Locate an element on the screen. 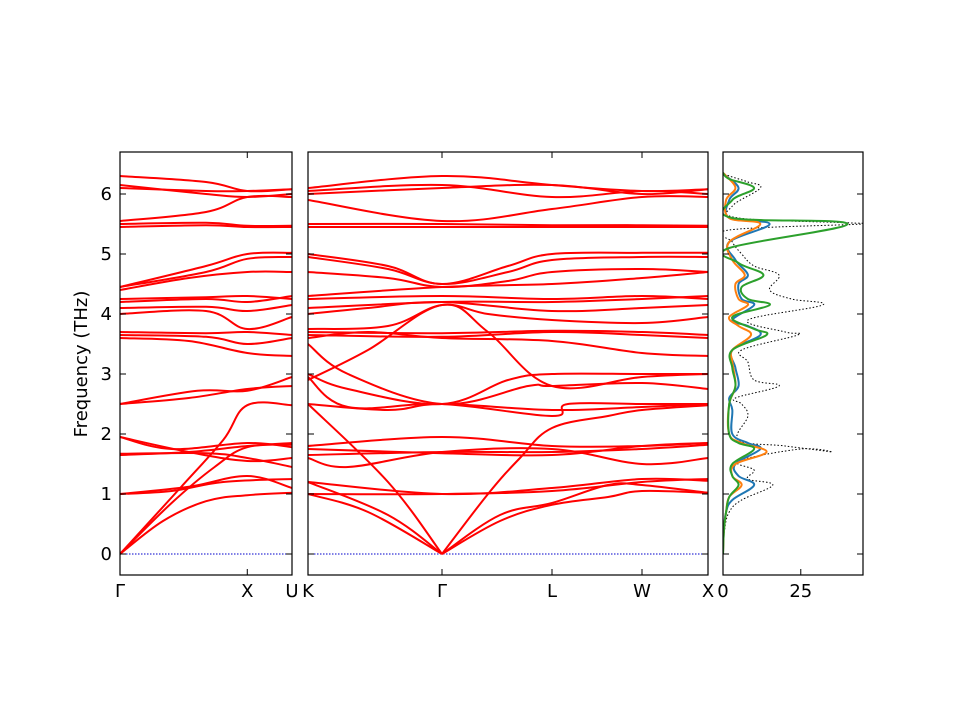  left-frame is located at coordinates (206, 363).